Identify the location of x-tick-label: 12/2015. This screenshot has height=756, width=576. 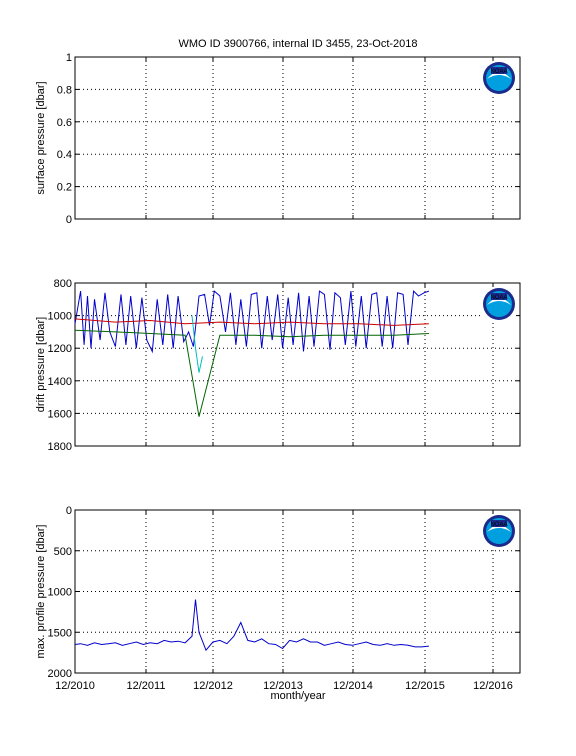
(425, 686).